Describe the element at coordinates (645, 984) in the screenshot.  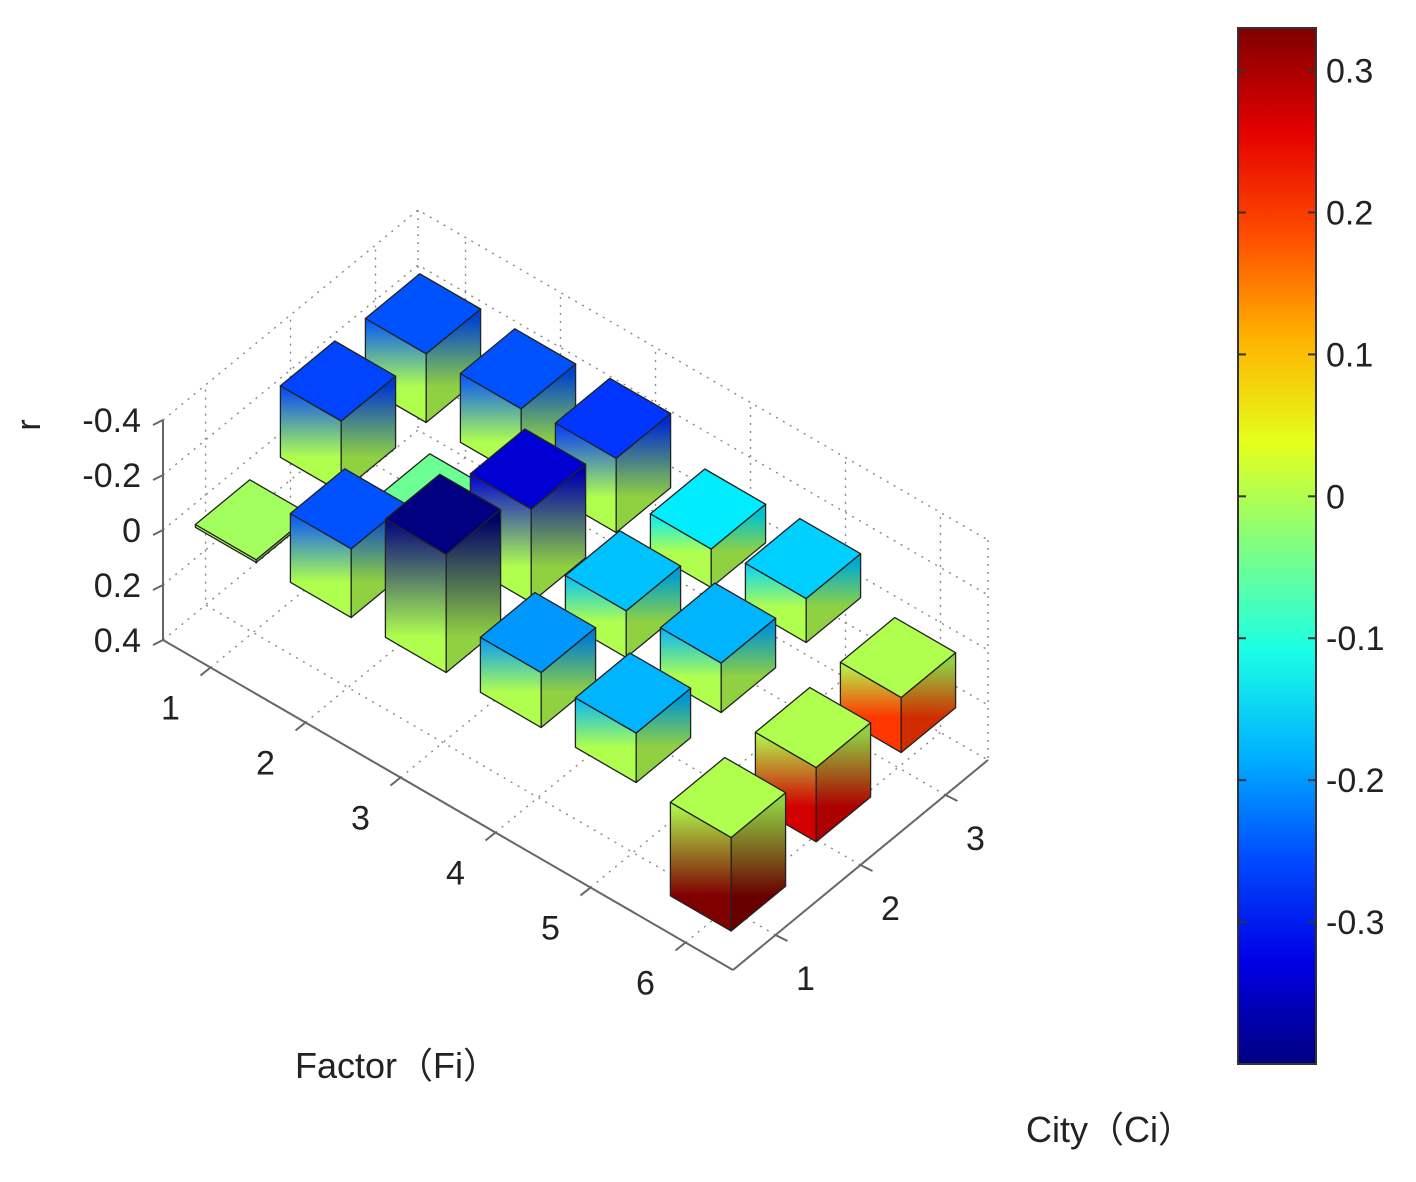
I see `factor-tick-label: 6` at that location.